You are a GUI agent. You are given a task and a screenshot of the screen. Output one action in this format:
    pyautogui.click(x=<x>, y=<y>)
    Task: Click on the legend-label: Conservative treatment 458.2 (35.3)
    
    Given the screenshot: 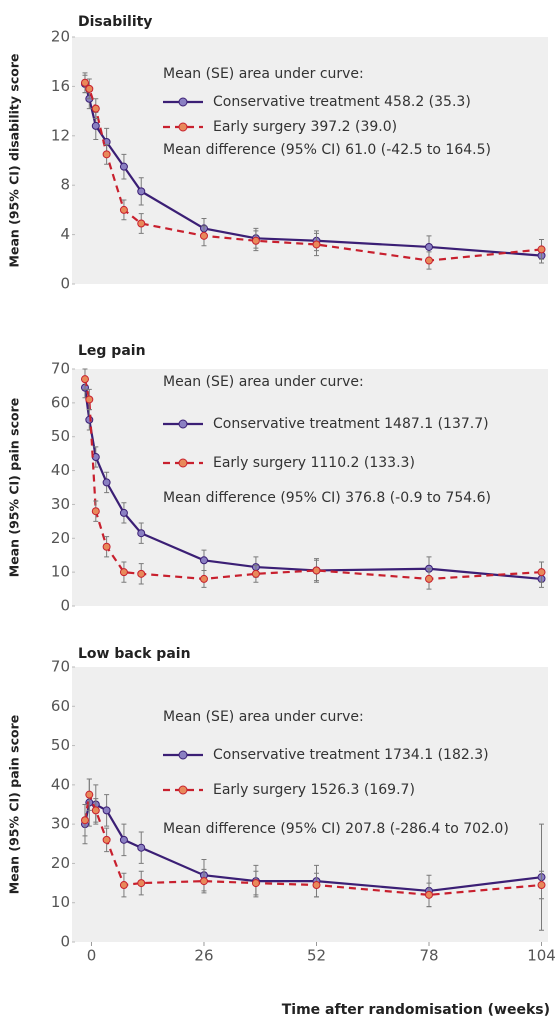 What is the action you would take?
    pyautogui.click(x=342, y=102)
    